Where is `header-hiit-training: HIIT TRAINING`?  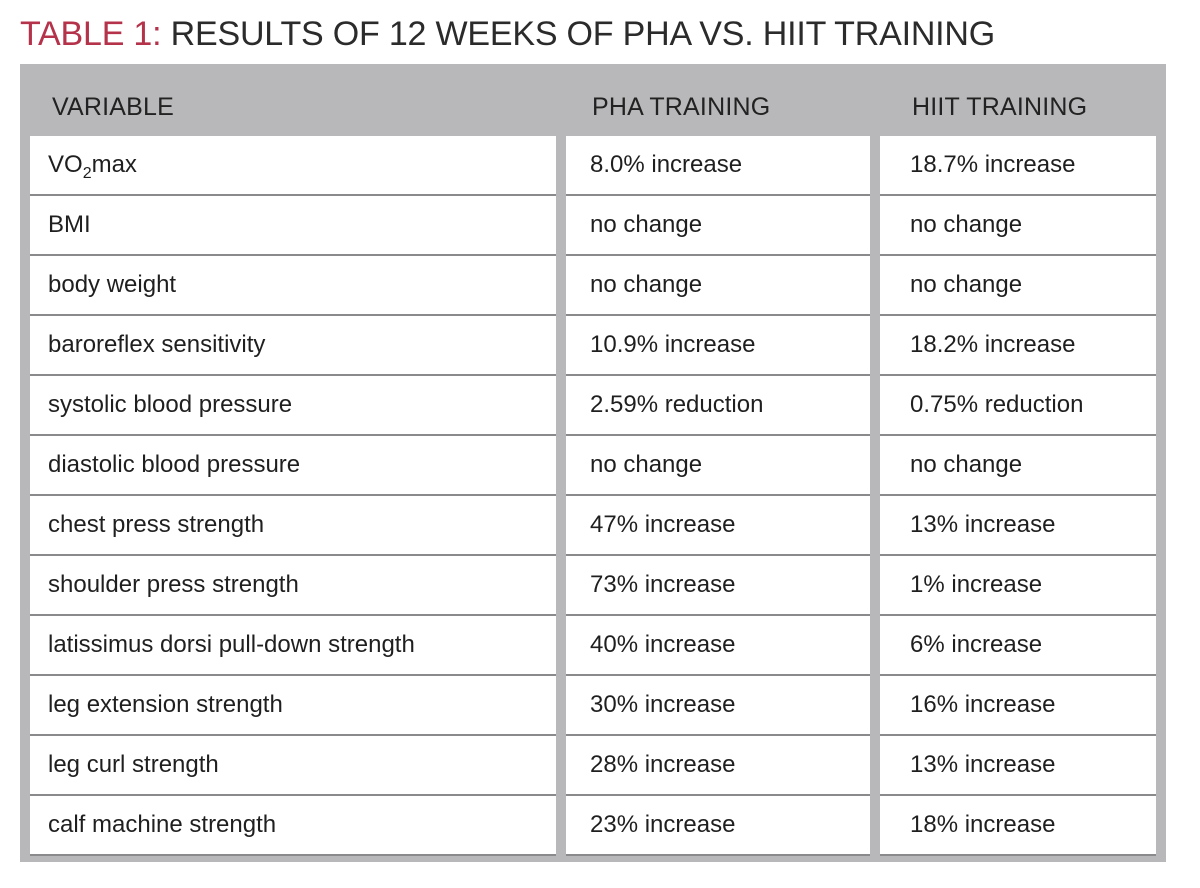 header-hiit-training: HIIT TRAINING is located at coordinates (1000, 106).